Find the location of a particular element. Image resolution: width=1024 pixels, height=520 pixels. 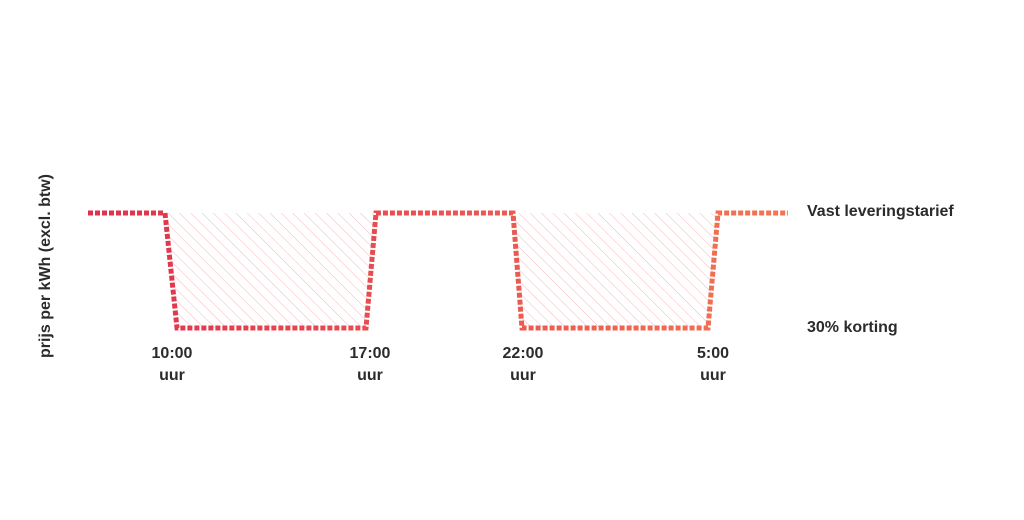

axis-label: prijs per kWh (excl. btw) is located at coordinates (45, 266).